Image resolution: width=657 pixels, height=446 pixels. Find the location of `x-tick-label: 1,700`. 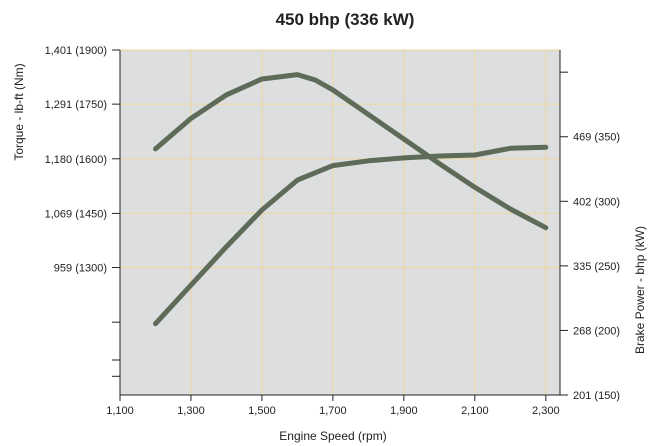

x-tick-label: 1,700 is located at coordinates (333, 411).